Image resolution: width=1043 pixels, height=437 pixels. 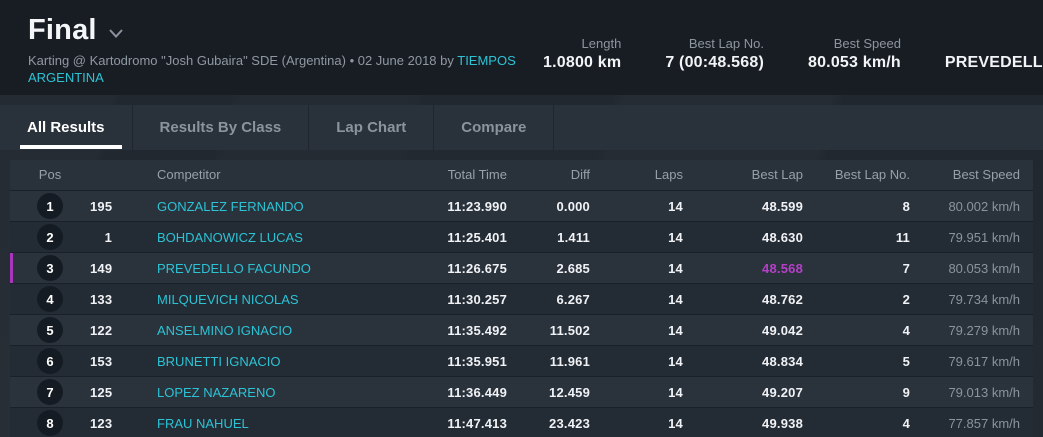 I want to click on position-cell: 7, so click(x=50, y=392).